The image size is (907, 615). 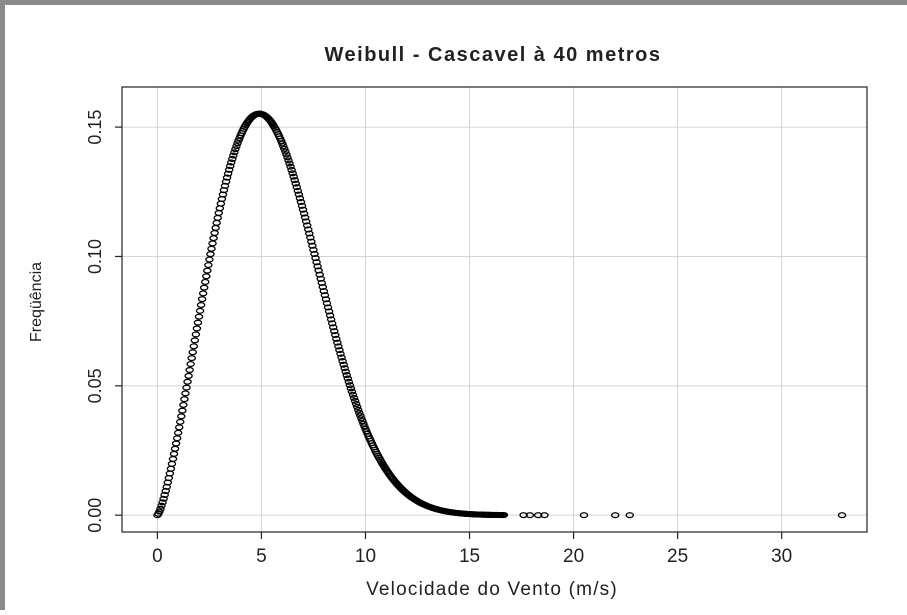 I want to click on y-tick-label: 0.15, so click(x=95, y=127).